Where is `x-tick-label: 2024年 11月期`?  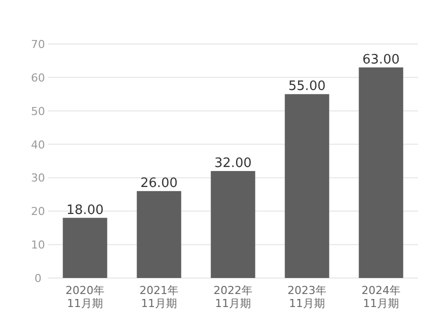 x-tick-label: 2024年 11月期 is located at coordinates (381, 297).